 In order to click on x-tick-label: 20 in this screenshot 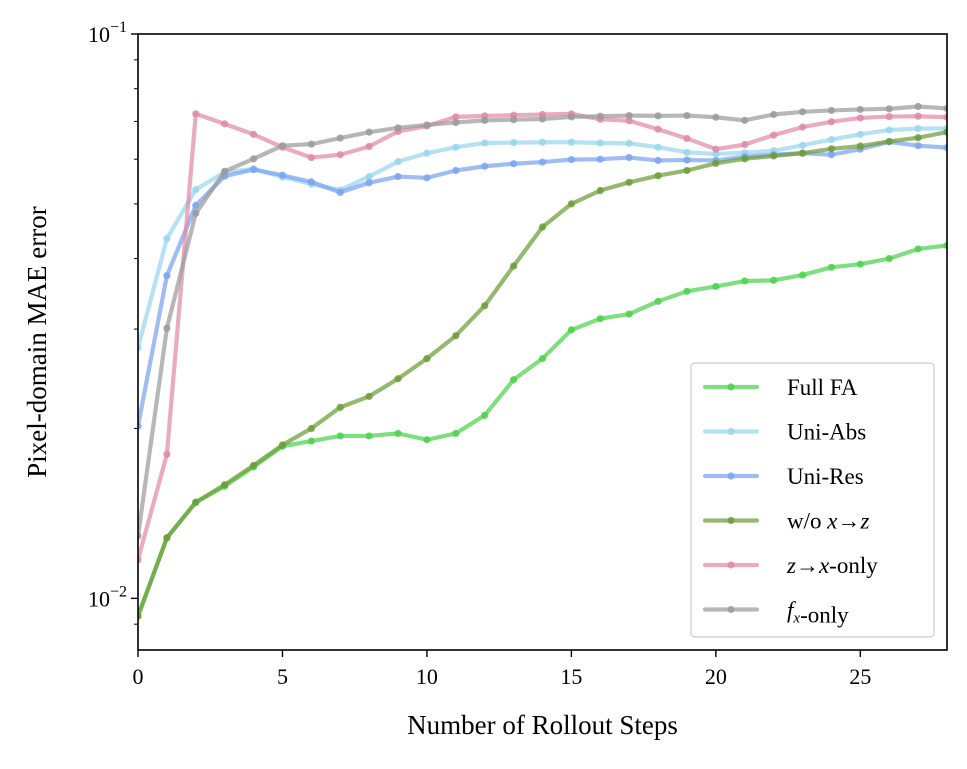, I will do `click(716, 676)`.